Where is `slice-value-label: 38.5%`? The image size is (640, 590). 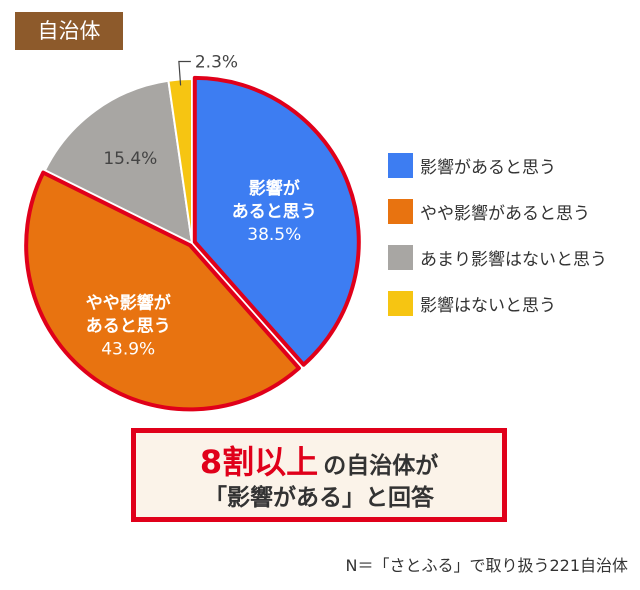 slice-value-label: 38.5% is located at coordinates (274, 235).